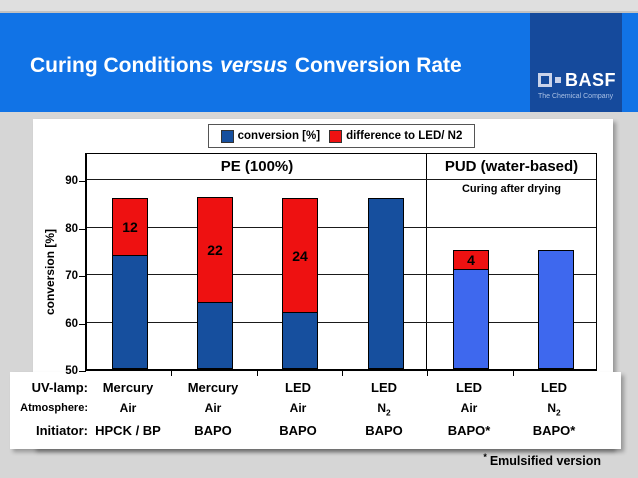 This screenshot has width=638, height=478. Describe the element at coordinates (558, 80) in the screenshot. I see `basf-square-filled-icon` at that location.